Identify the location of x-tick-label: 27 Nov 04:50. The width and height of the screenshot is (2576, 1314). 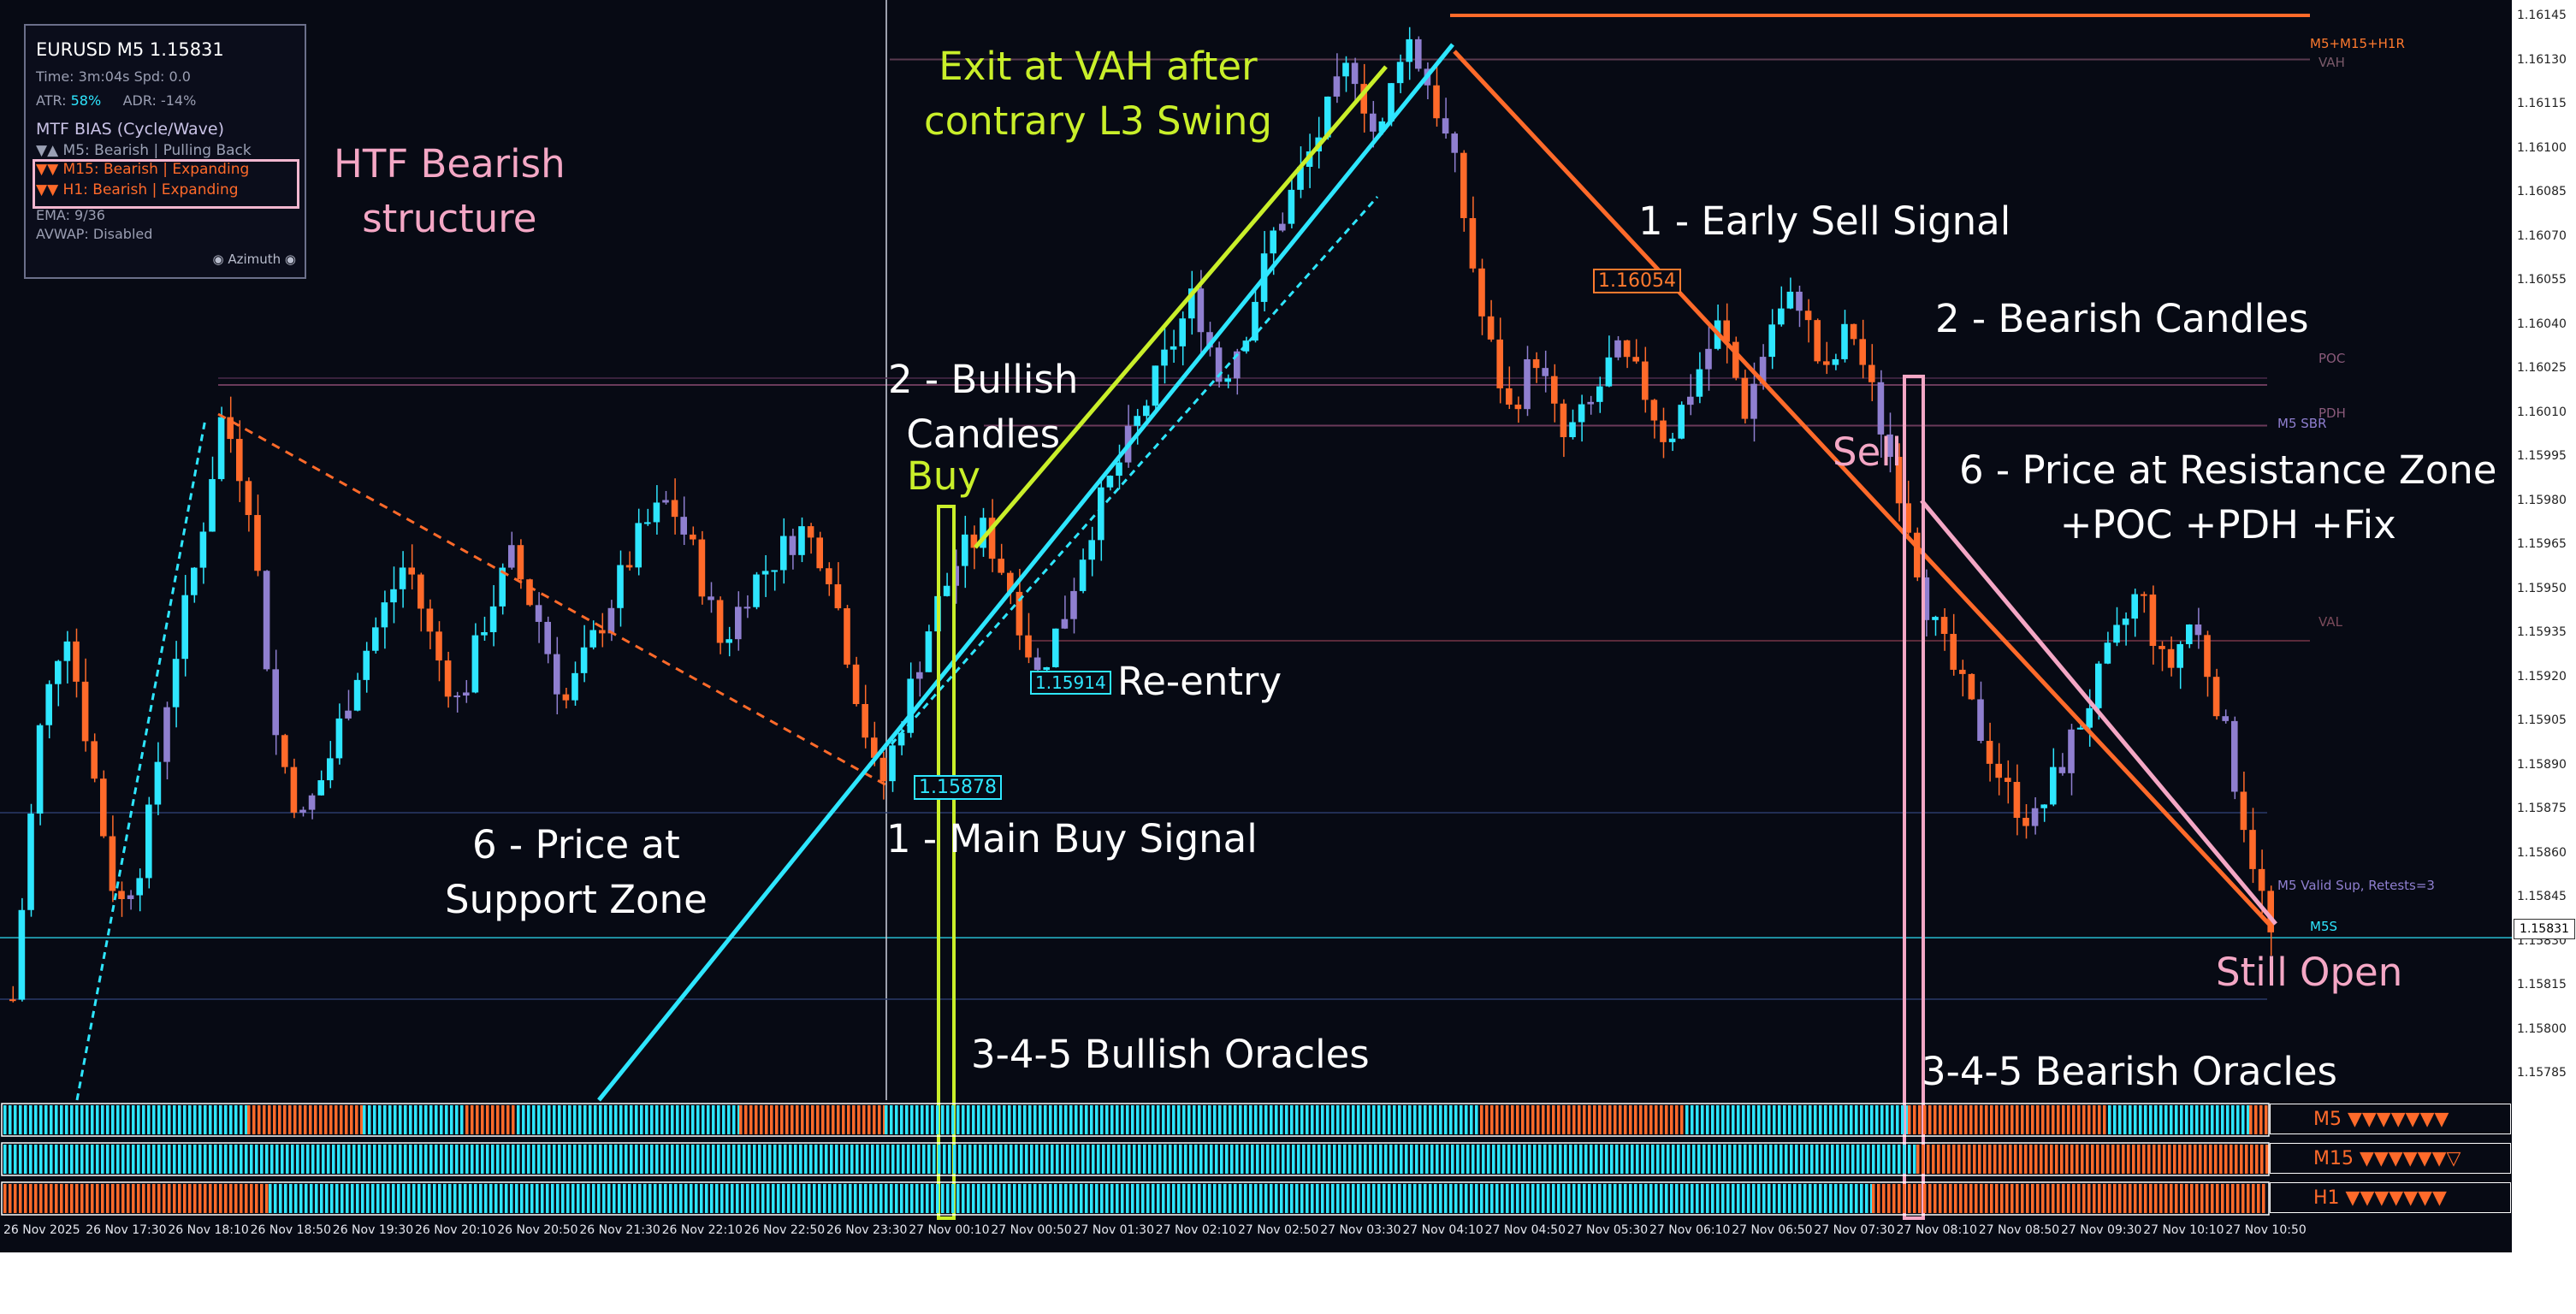
(1525, 1230).